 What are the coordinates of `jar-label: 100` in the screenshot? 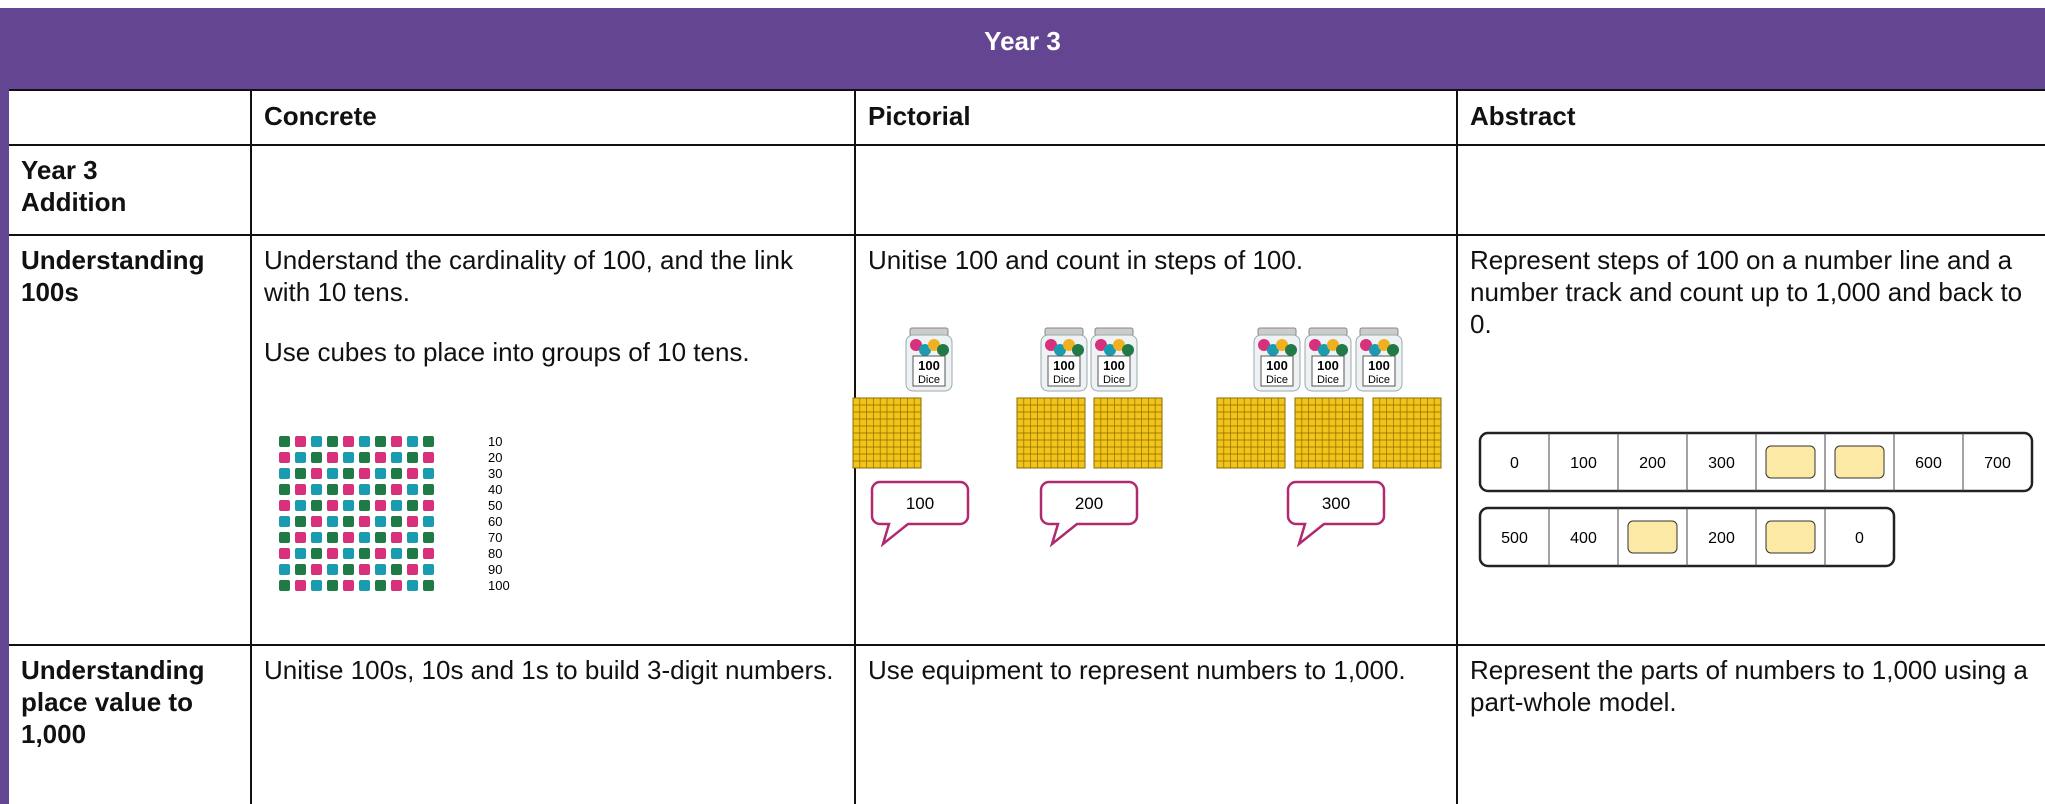 It's located at (929, 365).